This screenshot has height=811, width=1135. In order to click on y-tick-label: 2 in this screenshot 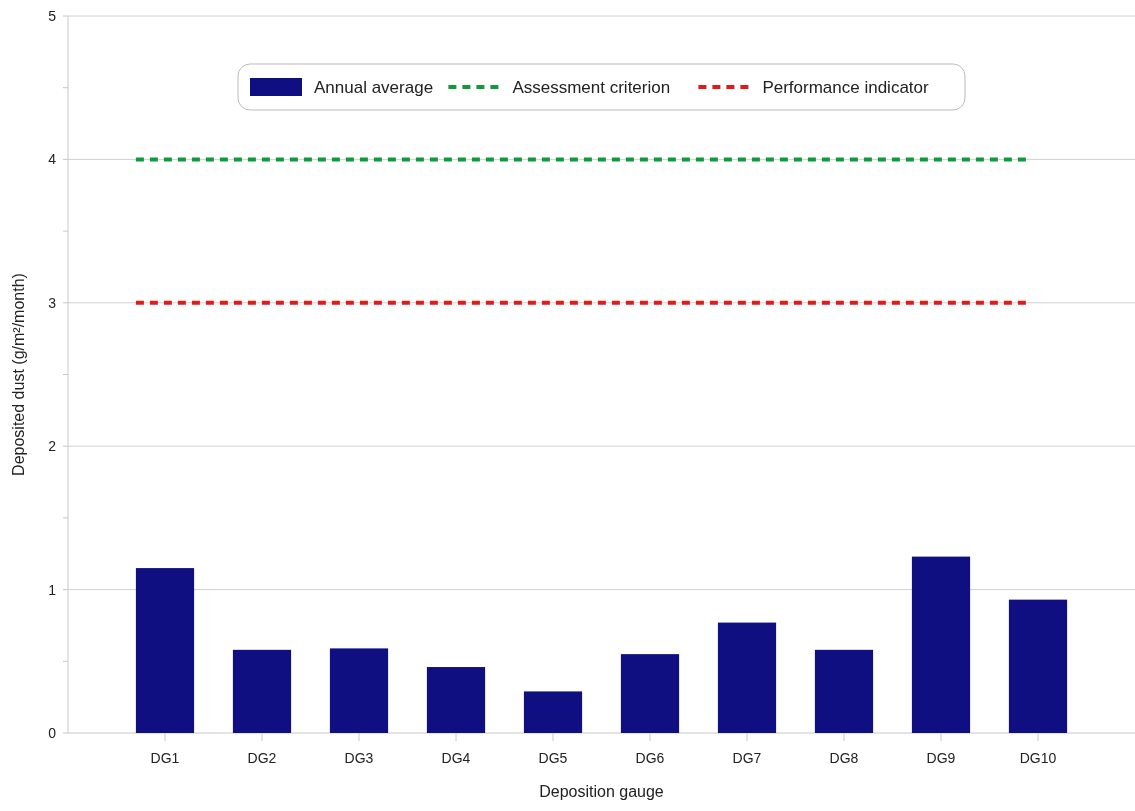, I will do `click(52, 446)`.